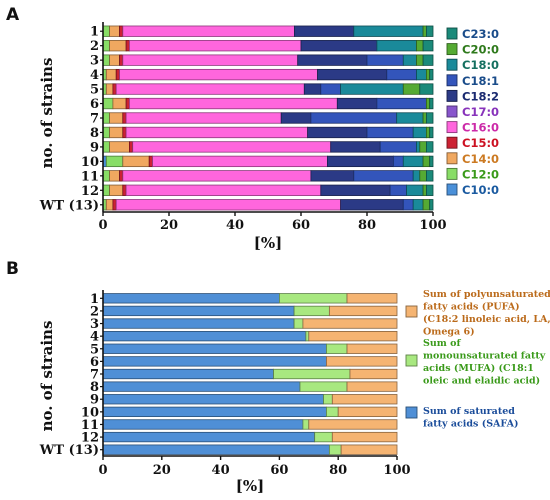  What do you see at coordinates (47, 113) in the screenshot?
I see `y-axis-label-a: no. of strains` at bounding box center [47, 113].